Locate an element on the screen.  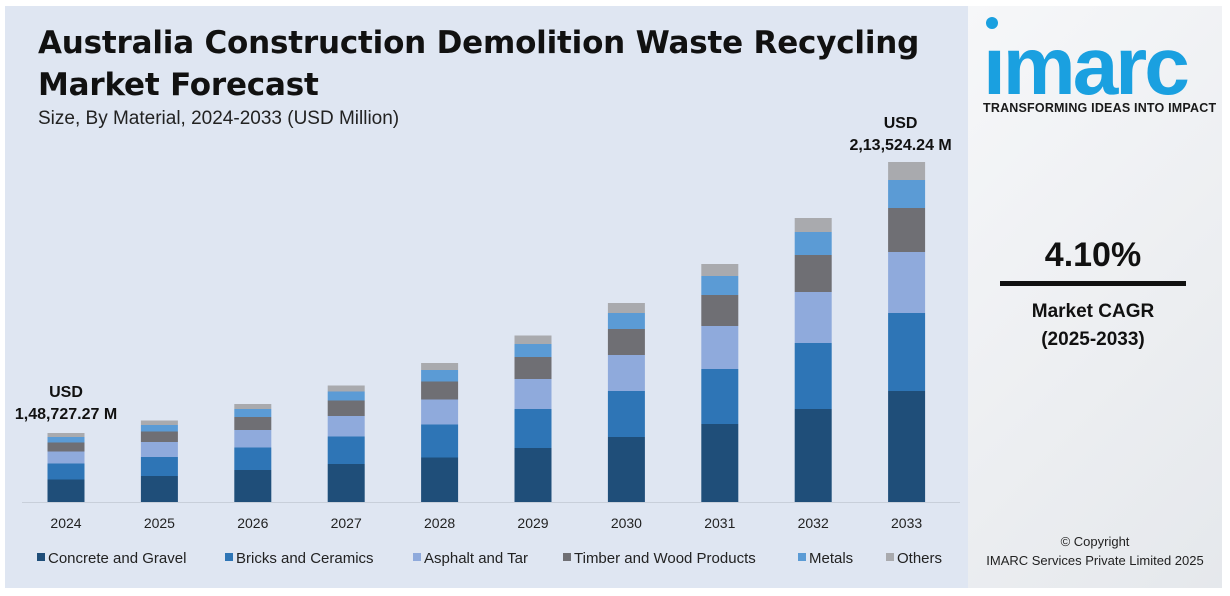
bar-segment-bricks-and-ceramics-2025 is located at coordinates (159, 466).